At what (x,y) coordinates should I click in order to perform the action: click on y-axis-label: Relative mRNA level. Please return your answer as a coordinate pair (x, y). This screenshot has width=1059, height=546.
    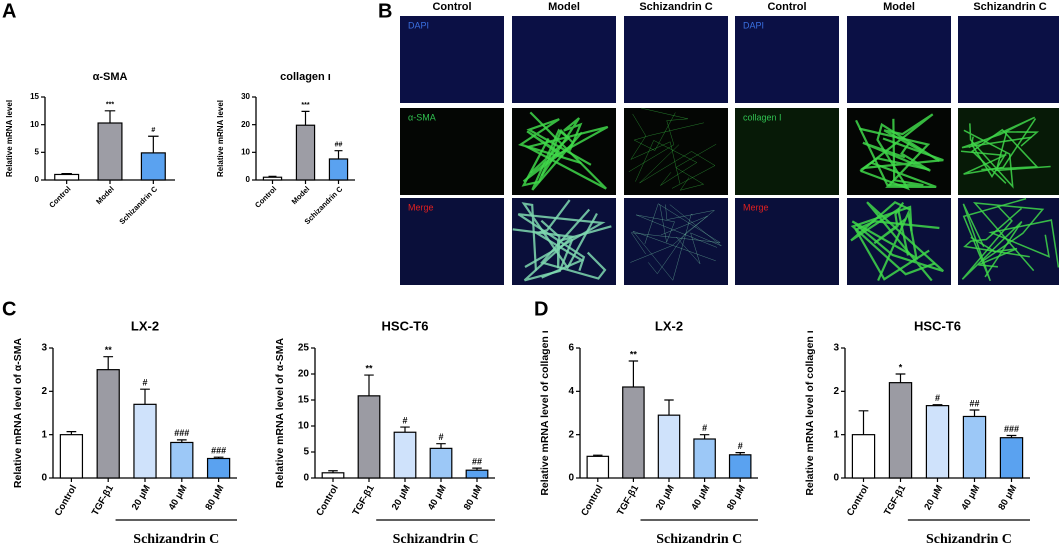
    Looking at the image, I should click on (220, 138).